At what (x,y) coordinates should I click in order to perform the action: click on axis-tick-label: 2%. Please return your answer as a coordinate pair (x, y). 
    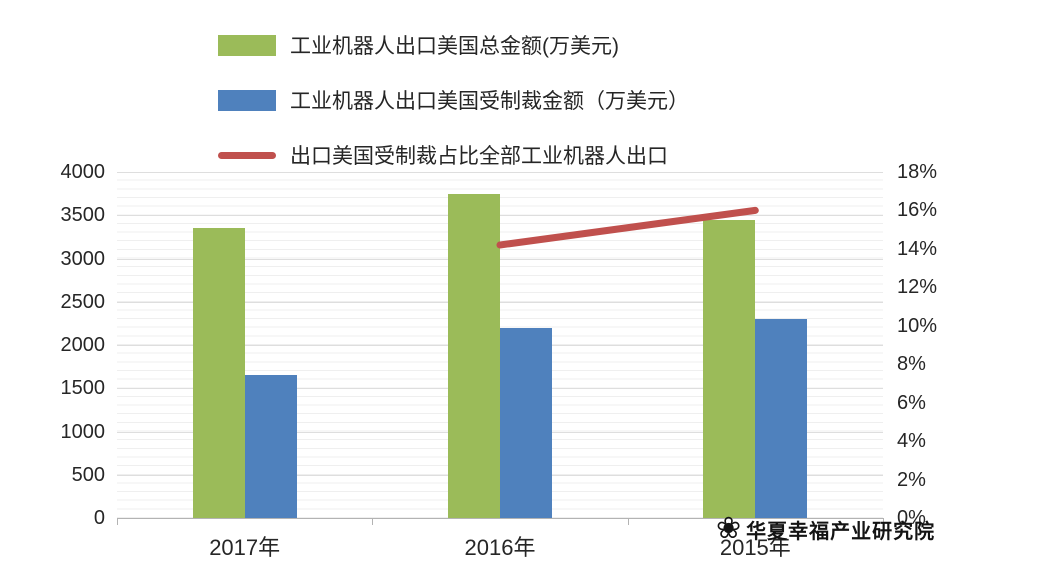
    Looking at the image, I should click on (911, 479).